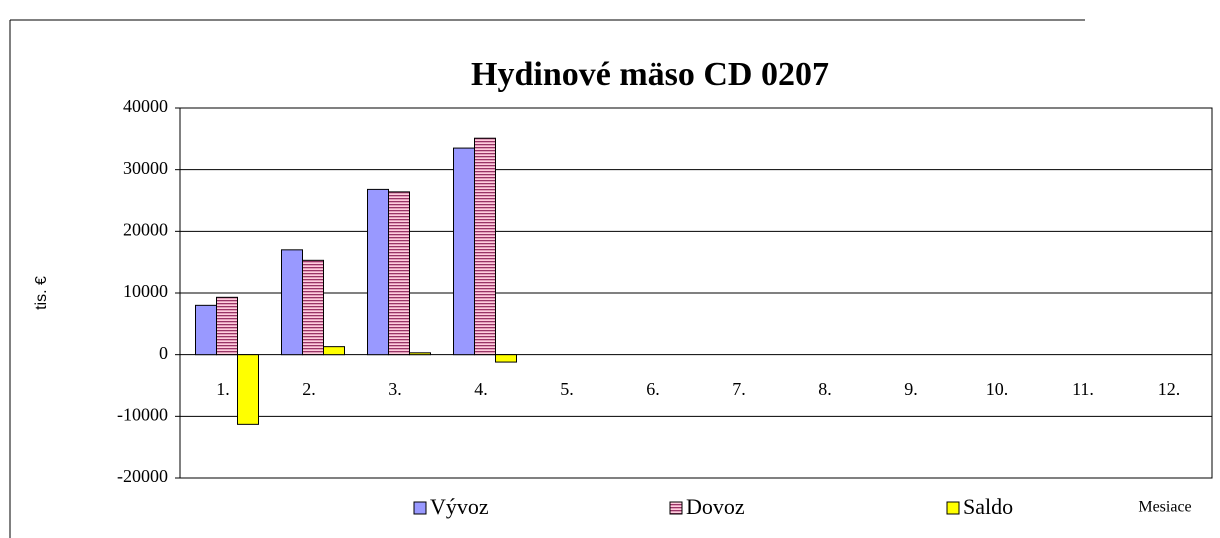 This screenshot has height=538, width=1220. Describe the element at coordinates (309, 389) in the screenshot. I see `x-tick-label: 2.` at that location.